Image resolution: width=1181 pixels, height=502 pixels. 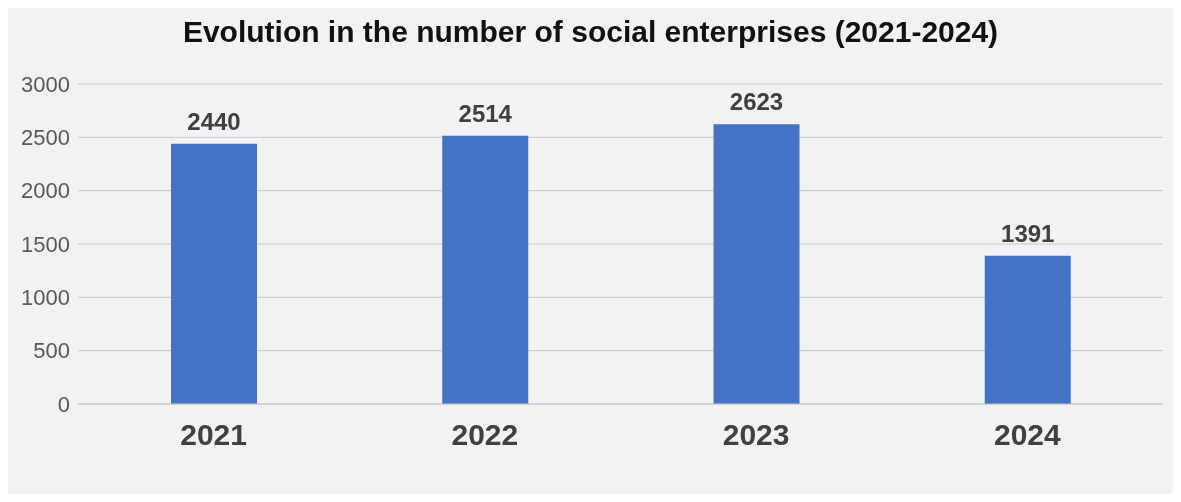 What do you see at coordinates (63, 404) in the screenshot?
I see `y-tick-label: 0` at bounding box center [63, 404].